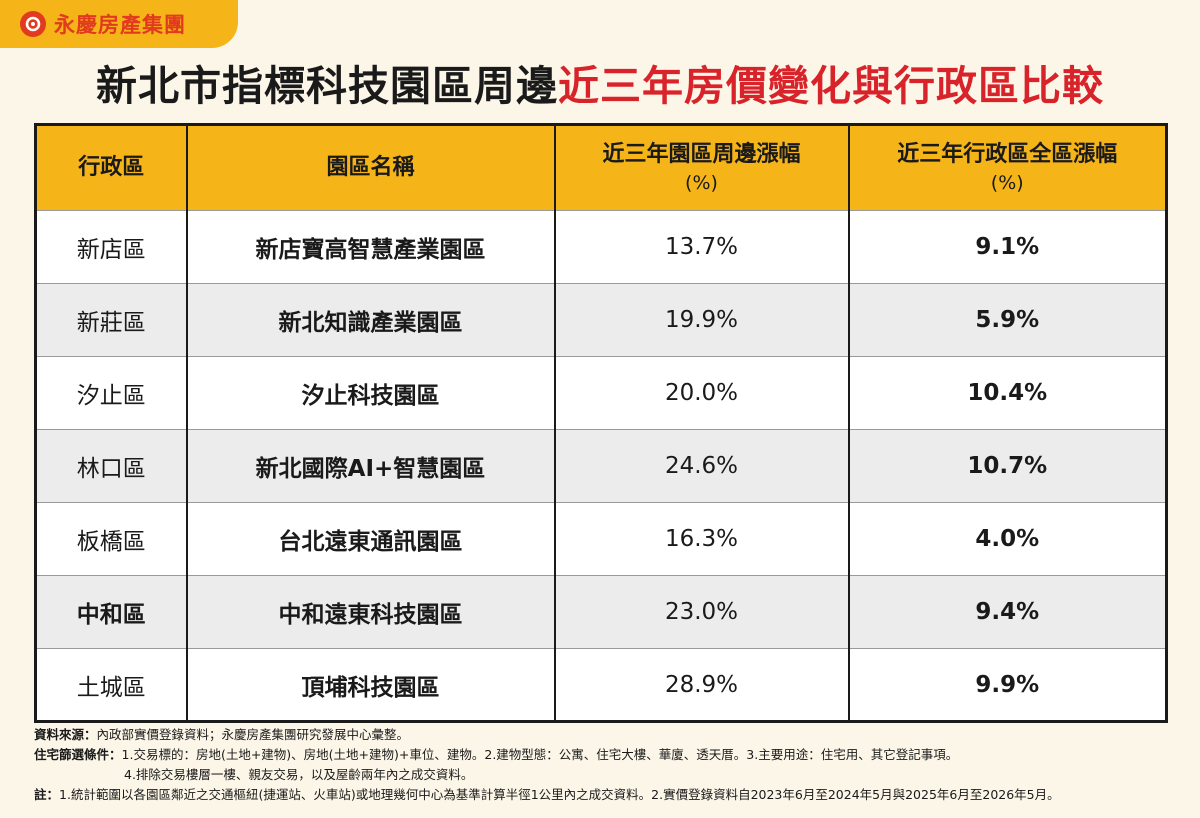 The height and width of the screenshot is (818, 1200). I want to click on table-row: 汐止區 汐止科技園區 20.0% 10.4%, so click(601, 393).